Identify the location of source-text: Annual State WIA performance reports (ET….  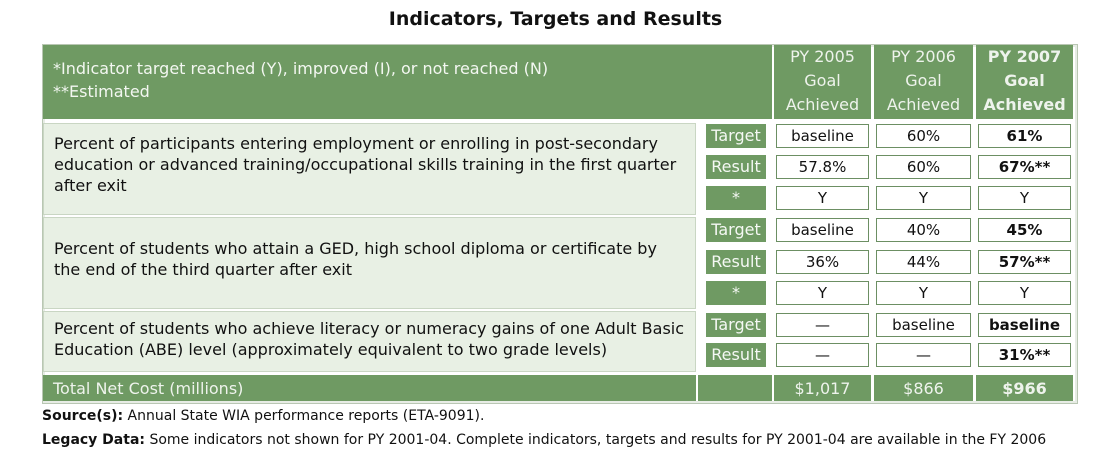
(304, 416).